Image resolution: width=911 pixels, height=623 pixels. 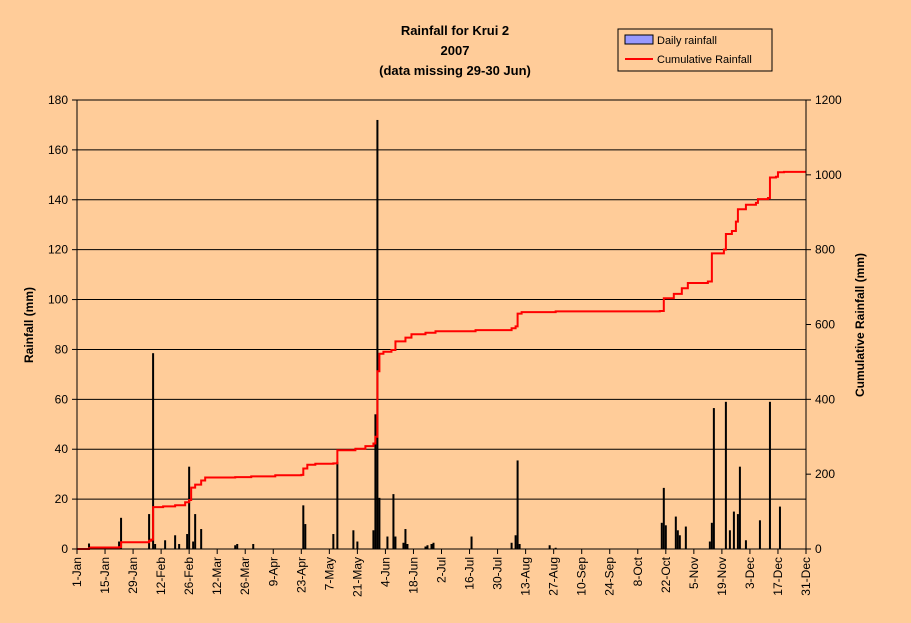 I want to click on chart-subtitle-year: 2007, so click(x=455, y=50).